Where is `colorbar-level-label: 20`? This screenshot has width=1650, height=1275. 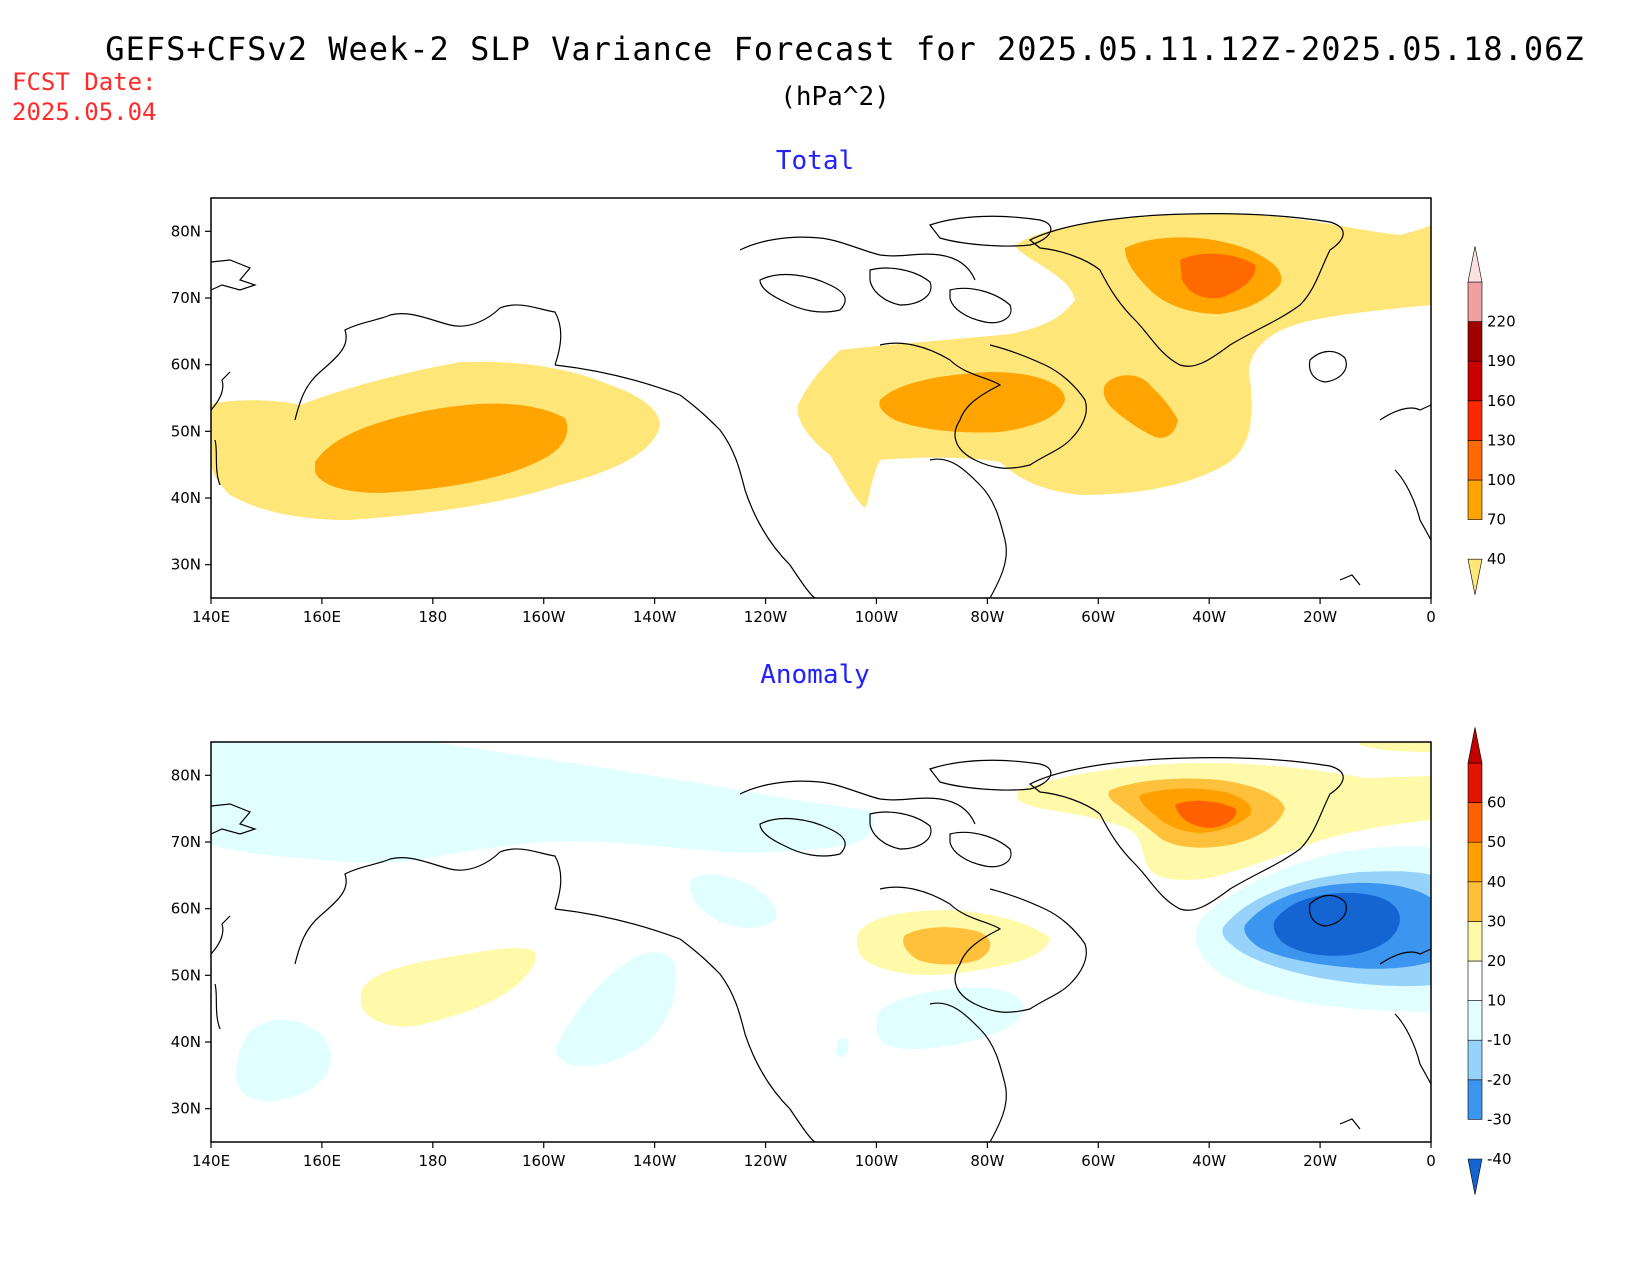 colorbar-level-label: 20 is located at coordinates (1496, 961).